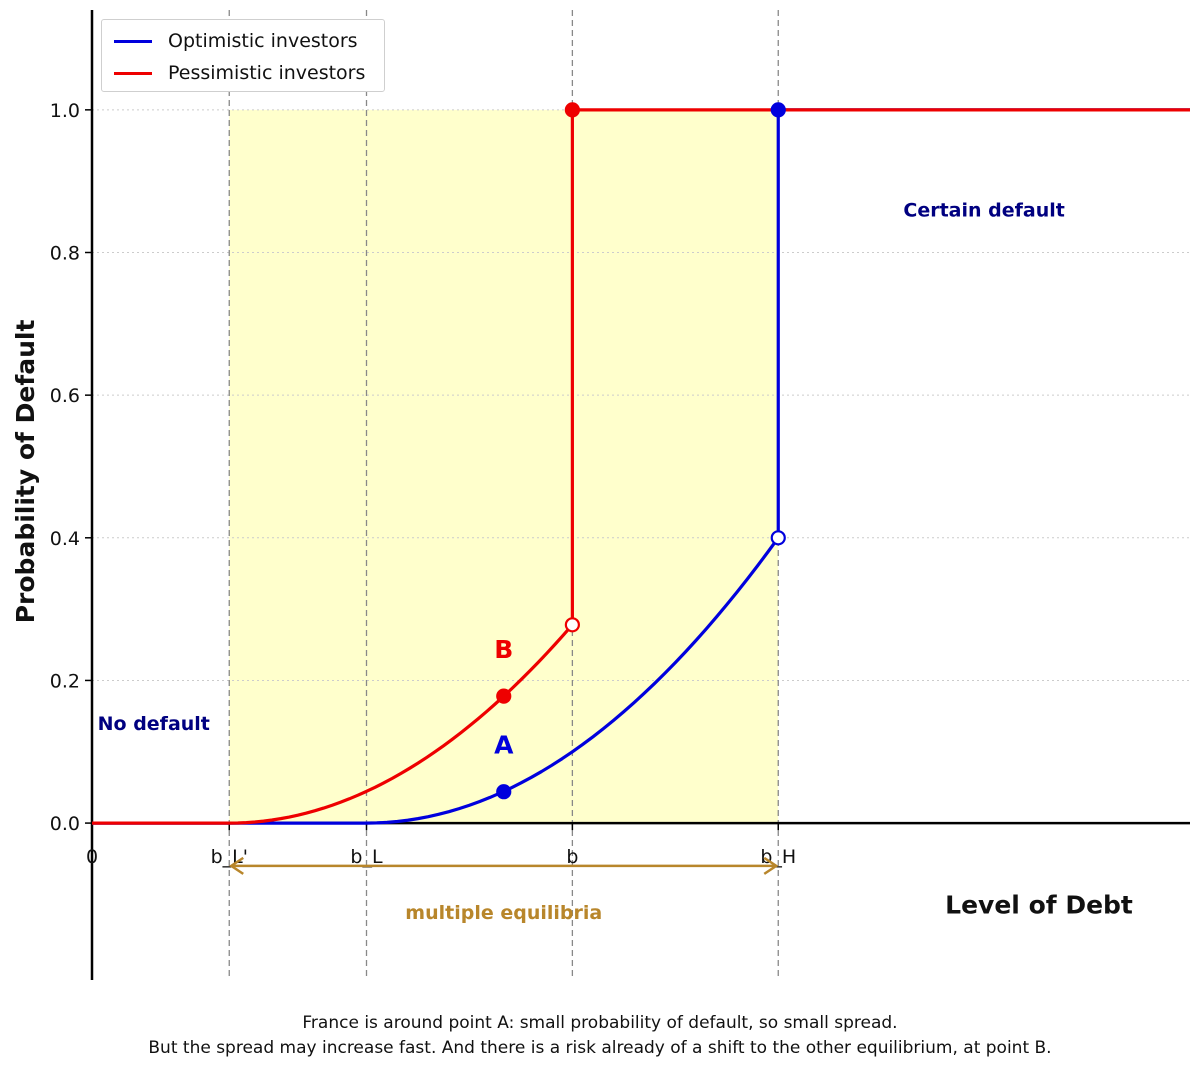 The image size is (1200, 1070). What do you see at coordinates (366, 857) in the screenshot?
I see `x-tick-label-2: b_L` at bounding box center [366, 857].